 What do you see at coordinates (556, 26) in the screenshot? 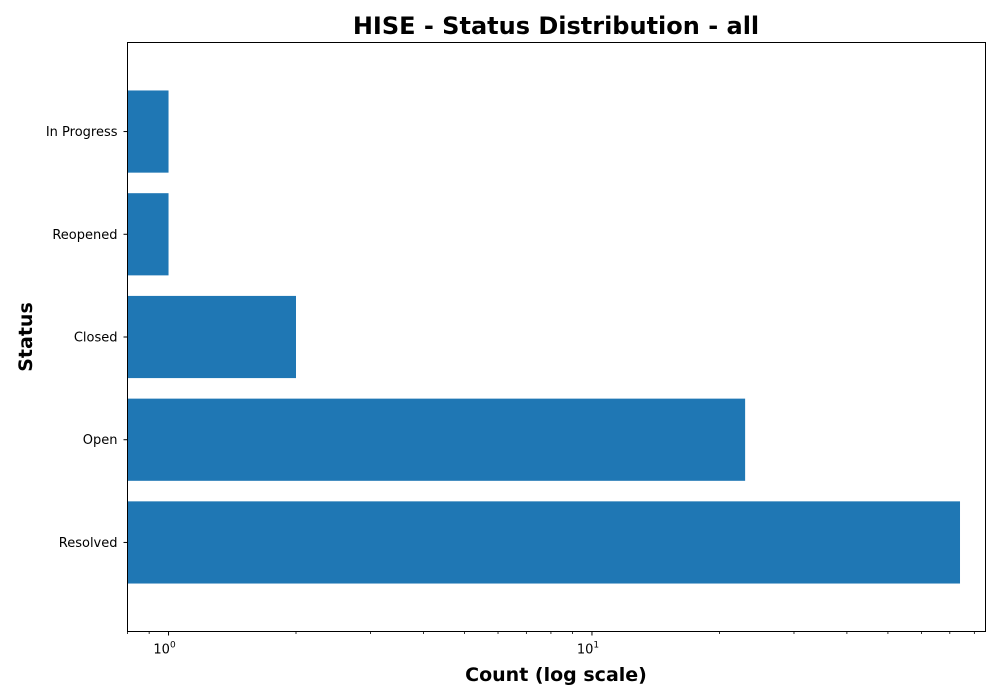
I see `chart-title: HISE - Status Distribution - all` at bounding box center [556, 26].